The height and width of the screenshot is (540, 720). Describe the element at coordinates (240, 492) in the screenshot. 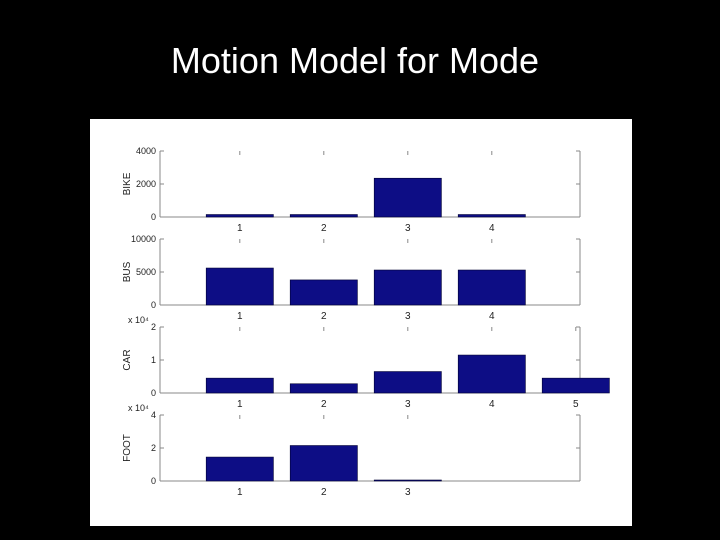

I see `foot-xtick-label: 1` at that location.